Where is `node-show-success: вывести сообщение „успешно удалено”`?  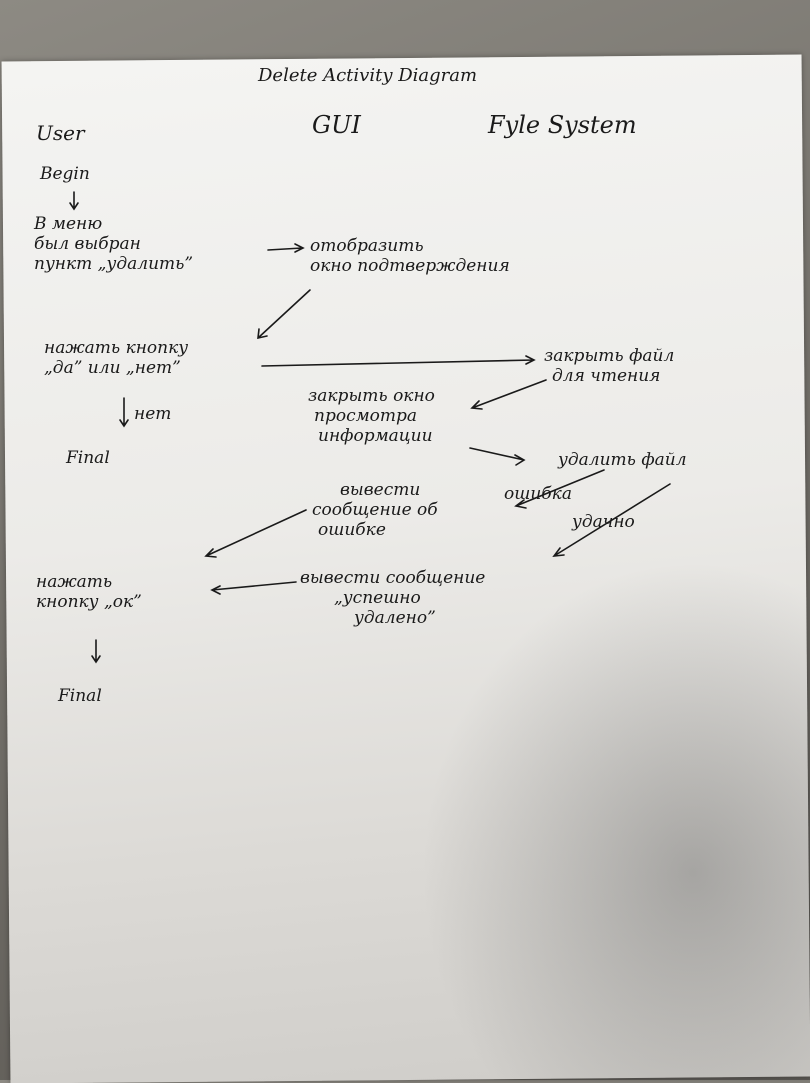
node-show-success: вывести сообщение „успешно удалено” is located at coordinates (392, 598).